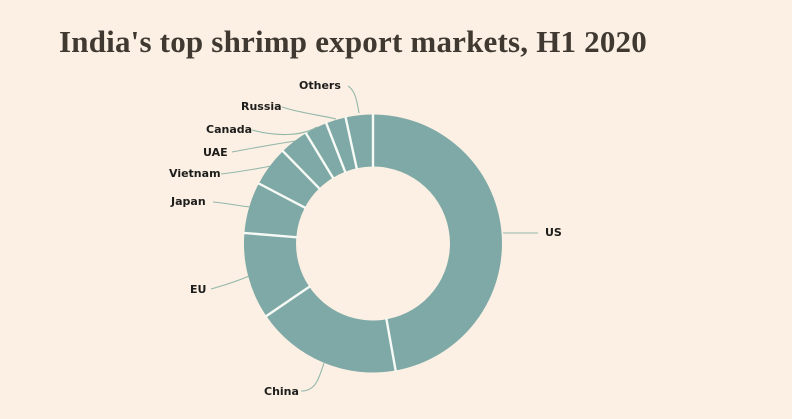 Image resolution: width=792 pixels, height=419 pixels. I want to click on donut-segment-canada, so click(325, 150).